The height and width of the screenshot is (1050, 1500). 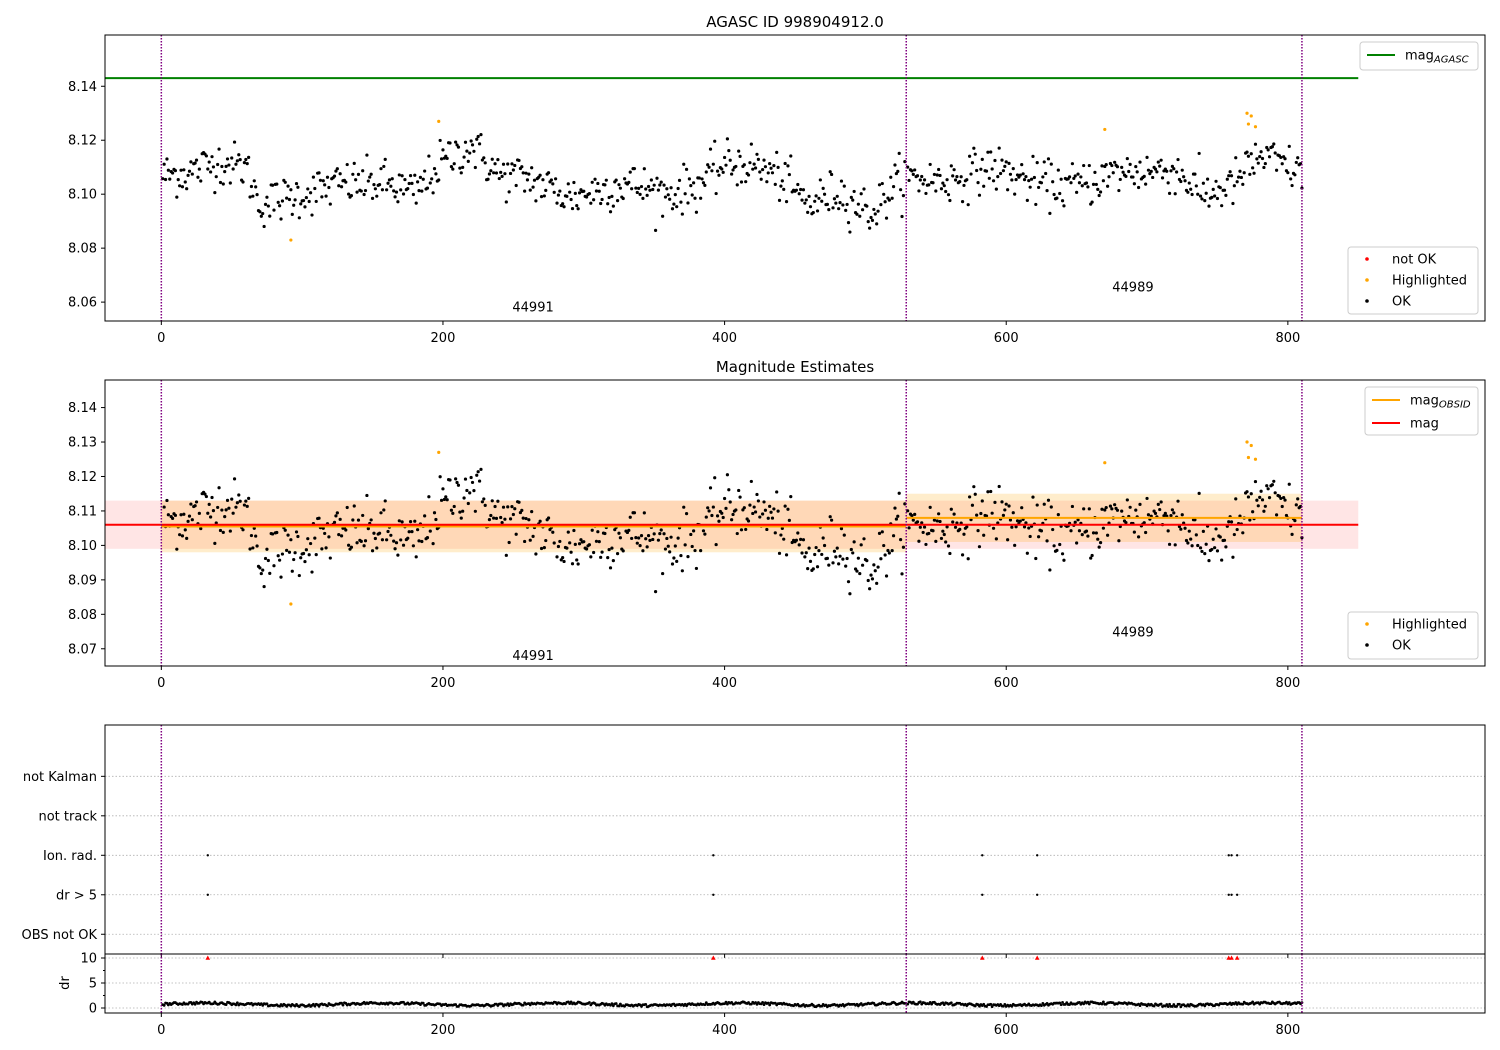 What do you see at coordinates (532, 656) in the screenshot?
I see `obsid-label: 44991` at bounding box center [532, 656].